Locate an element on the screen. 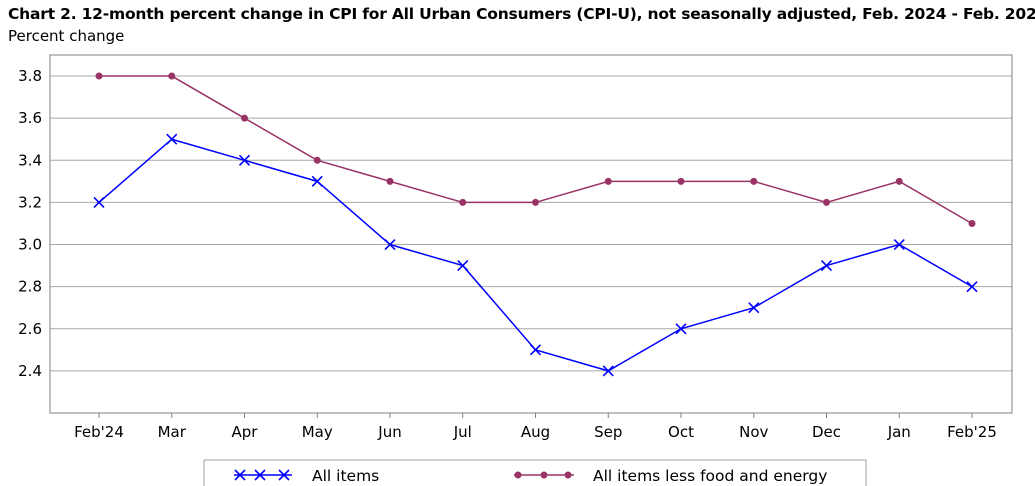  x-tick-label: May is located at coordinates (317, 432).